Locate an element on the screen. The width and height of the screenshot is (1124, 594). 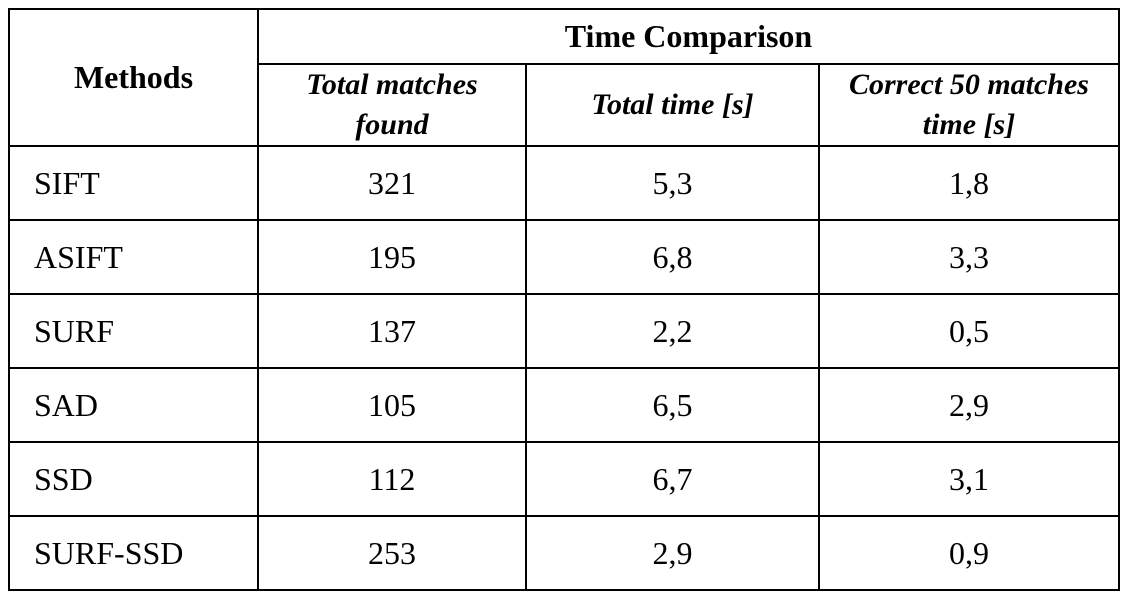
column-header: Correct 50 matches time [s] is located at coordinates (969, 105).